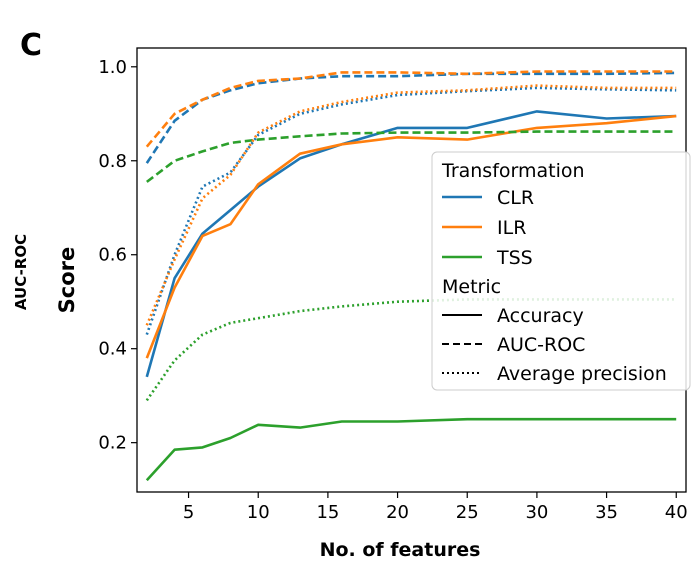 This screenshot has width=697, height=567. I want to click on legend-label-average-precision: Average precision, so click(582, 374).